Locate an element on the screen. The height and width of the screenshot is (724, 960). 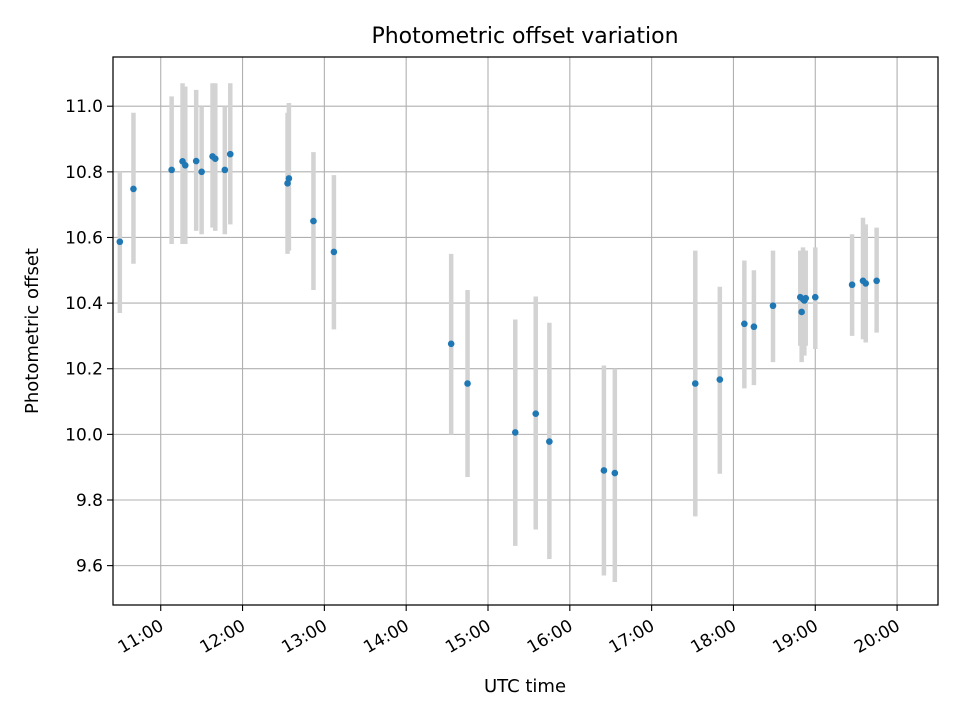
y-tick-label: 10.6 is located at coordinates (84, 238).